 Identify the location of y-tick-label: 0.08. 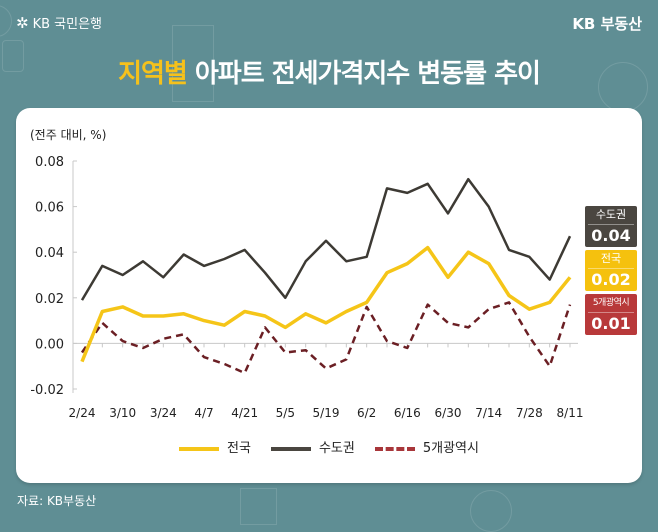
(49, 162).